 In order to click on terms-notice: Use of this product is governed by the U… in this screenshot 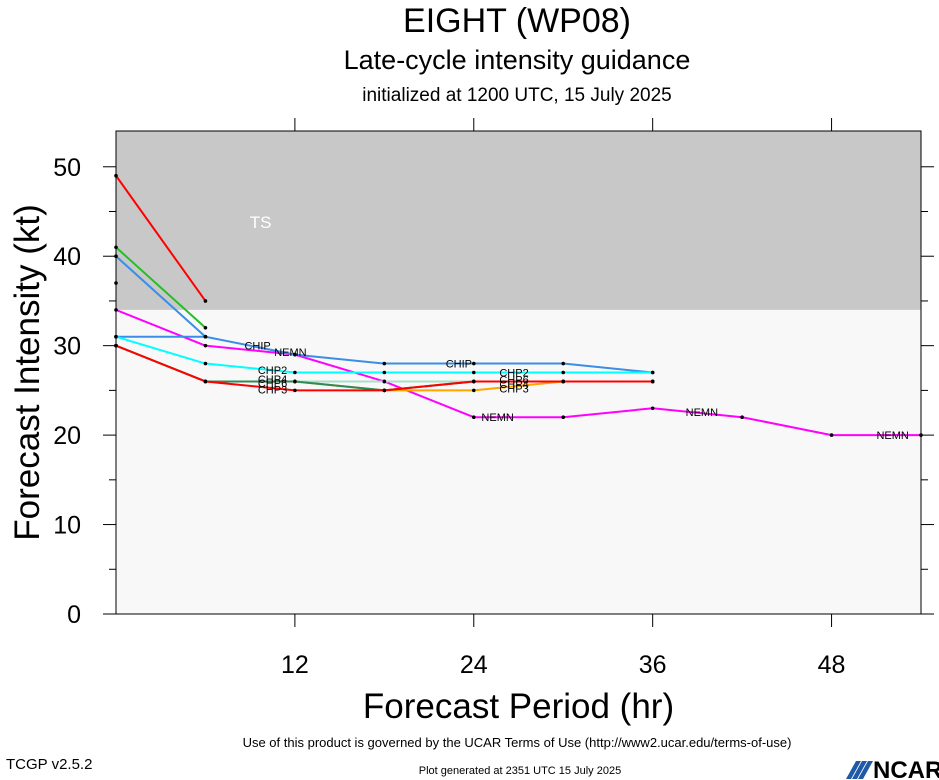, I will do `click(517, 742)`.